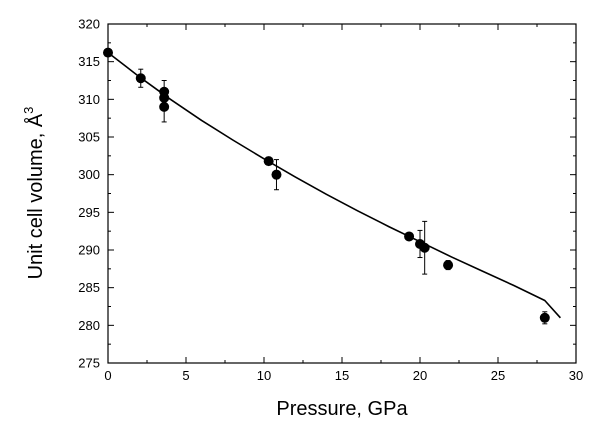 The width and height of the screenshot is (592, 429). What do you see at coordinates (89, 61) in the screenshot?
I see `y-tick-label: 315` at bounding box center [89, 61].